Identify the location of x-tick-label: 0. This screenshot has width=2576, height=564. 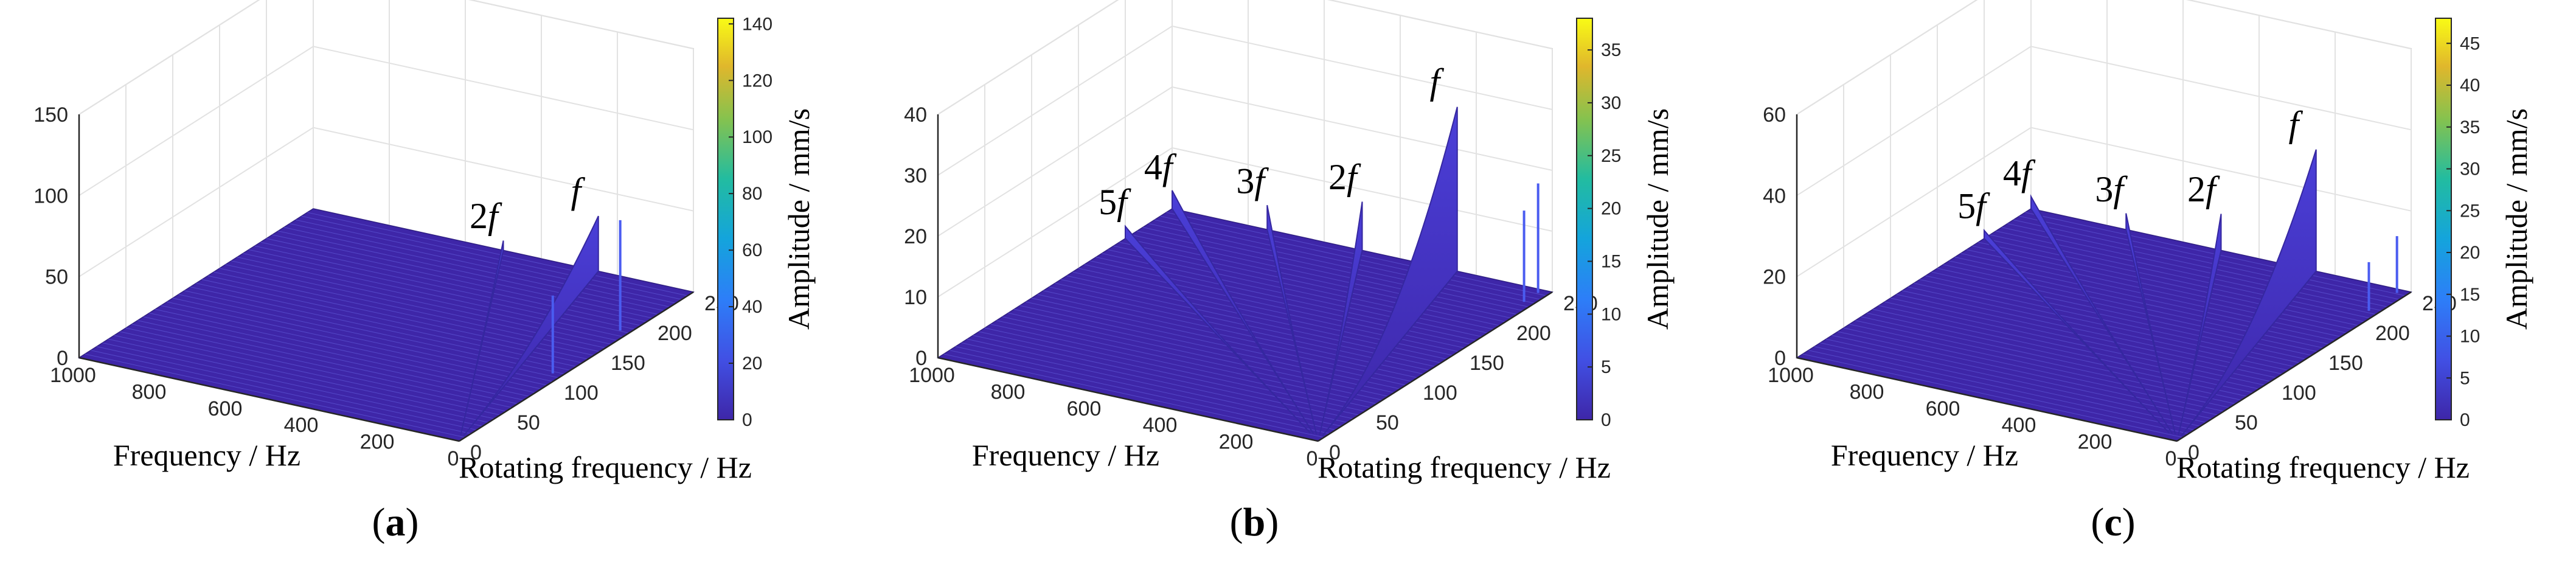
(2171, 458).